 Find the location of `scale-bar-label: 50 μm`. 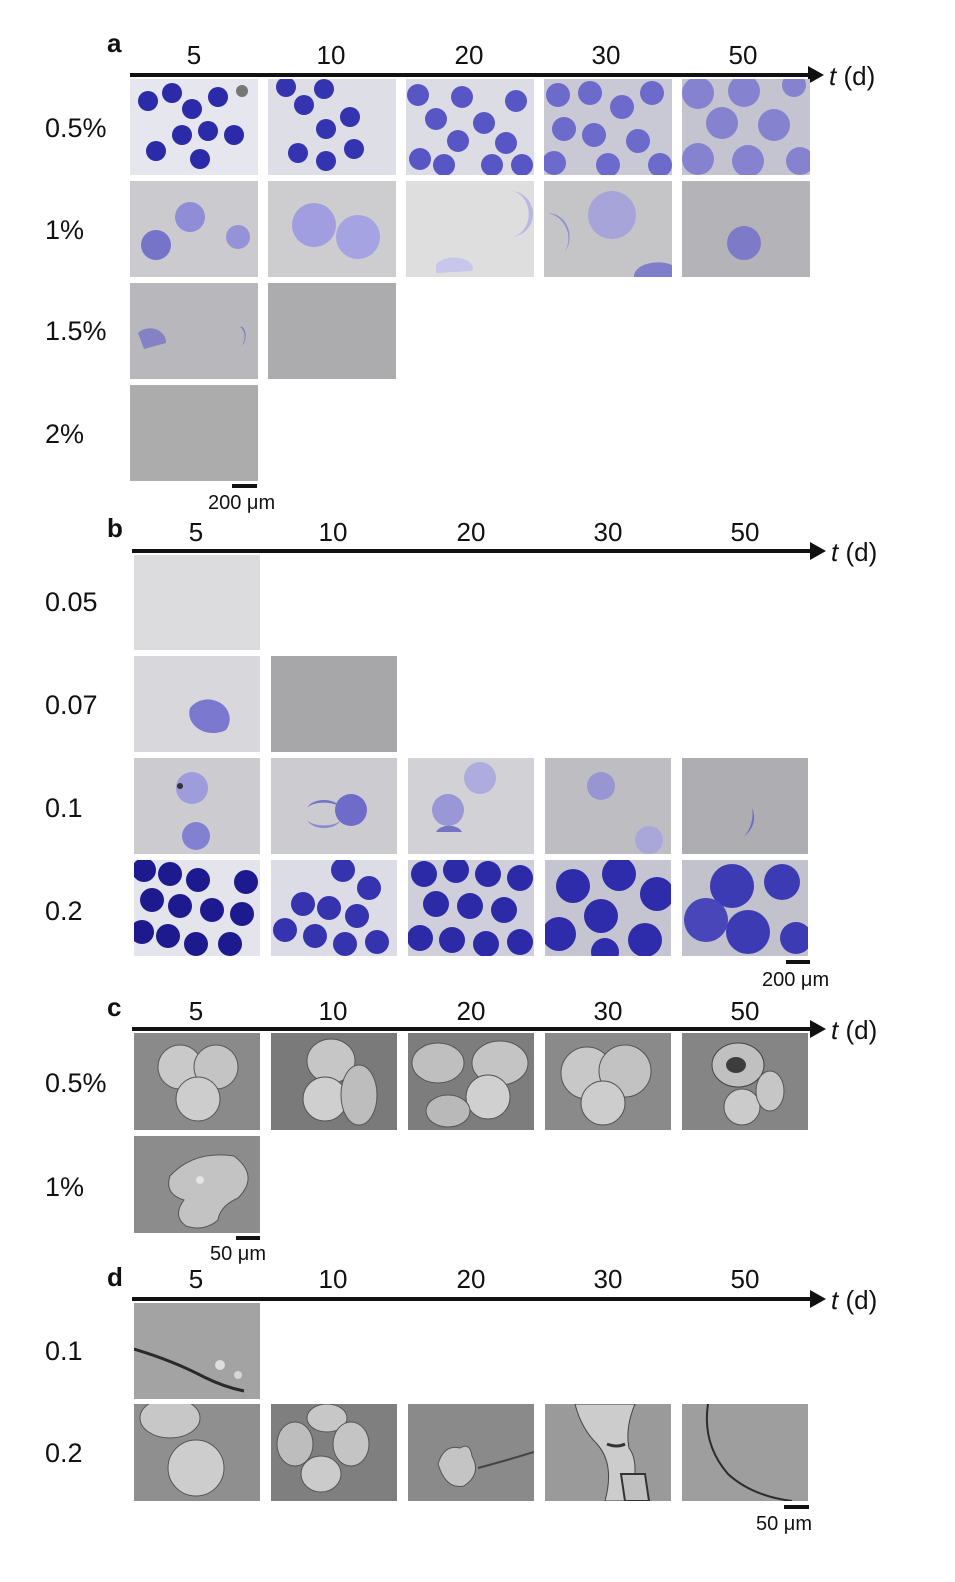

scale-bar-label: 50 μm is located at coordinates (784, 1524).